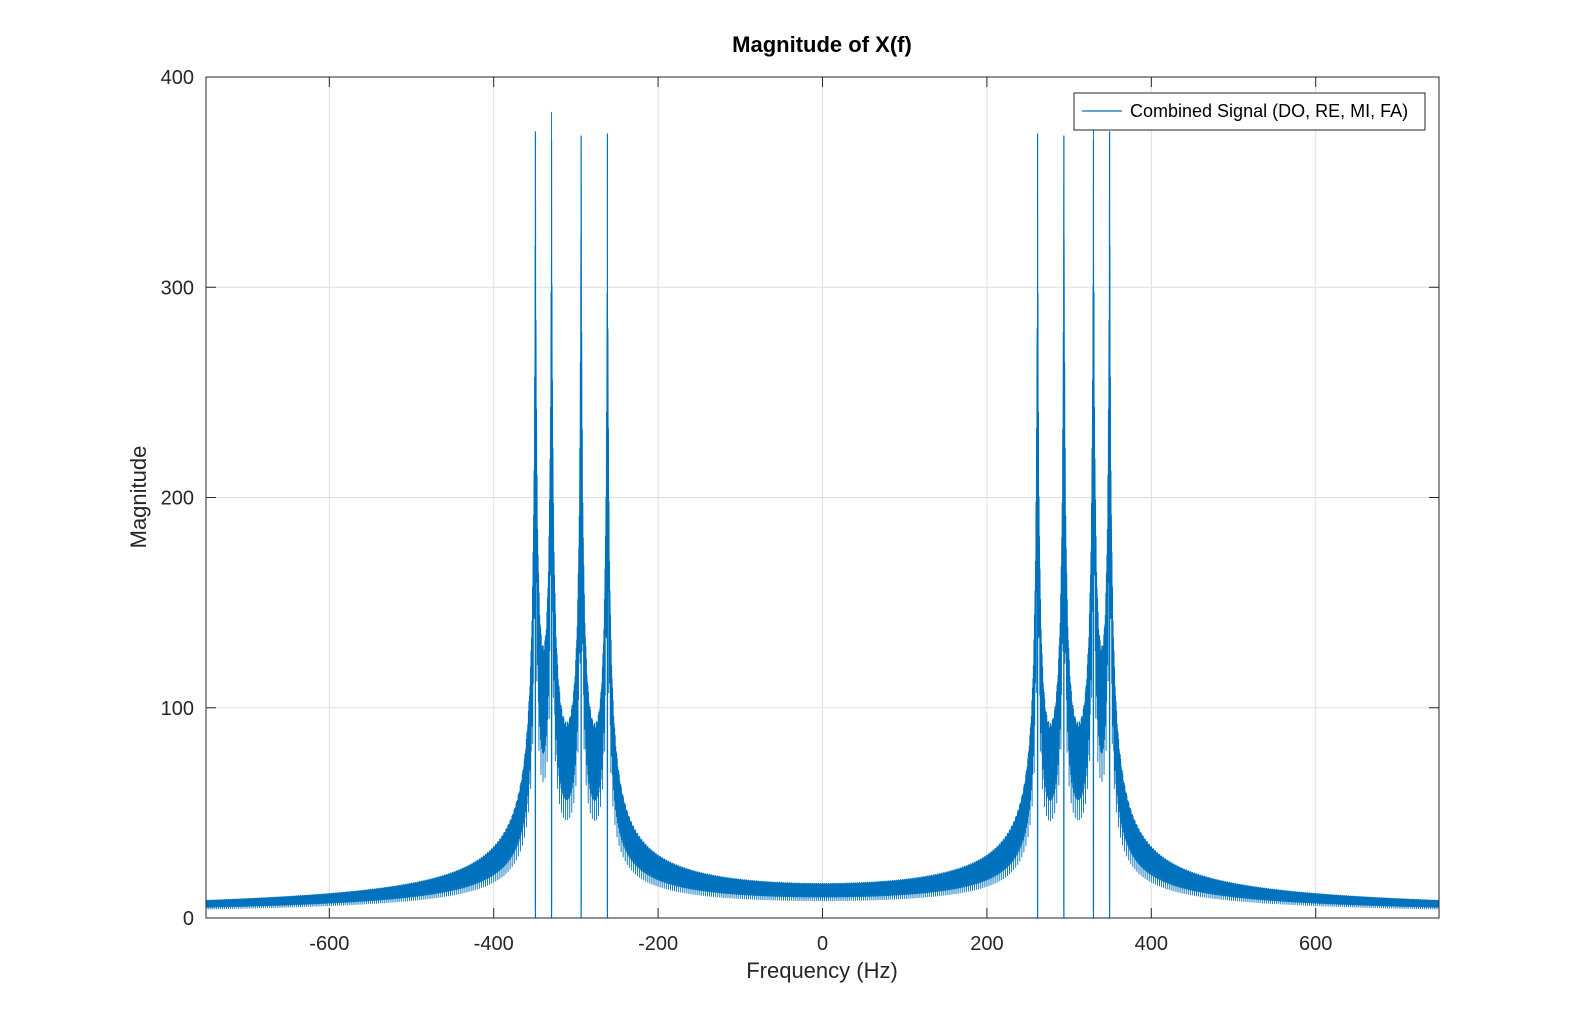 The width and height of the screenshot is (1584, 1032). Describe the element at coordinates (822, 944) in the screenshot. I see `x-tick-label: 0` at that location.